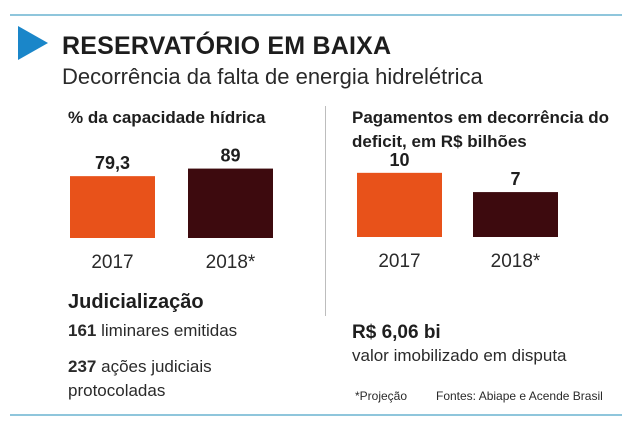 The width and height of the screenshot is (640, 425). What do you see at coordinates (396, 332) in the screenshot?
I see `disputa-value: R$ 6,06 bi` at bounding box center [396, 332].